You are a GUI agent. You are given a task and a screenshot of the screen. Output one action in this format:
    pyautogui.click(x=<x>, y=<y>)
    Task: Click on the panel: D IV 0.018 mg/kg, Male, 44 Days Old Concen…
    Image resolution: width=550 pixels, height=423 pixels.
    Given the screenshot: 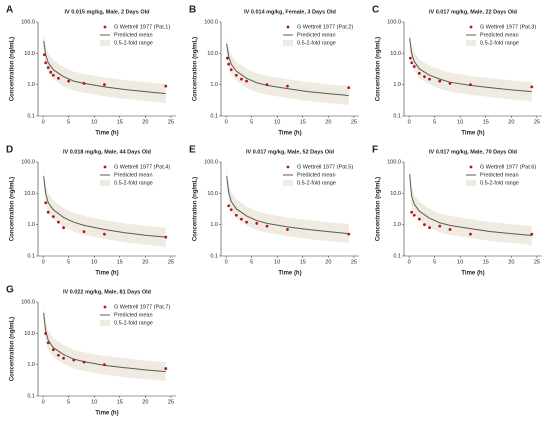 What is the action you would take?
    pyautogui.click(x=91, y=211)
    